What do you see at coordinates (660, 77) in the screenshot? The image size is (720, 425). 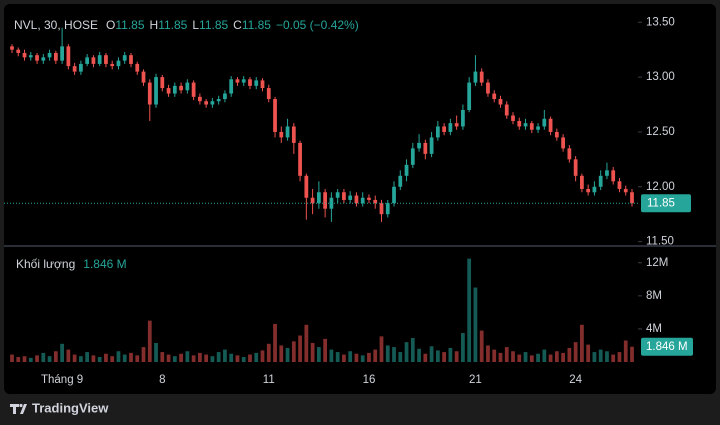 I see `y-tick-label: 13.00` at bounding box center [660, 77].